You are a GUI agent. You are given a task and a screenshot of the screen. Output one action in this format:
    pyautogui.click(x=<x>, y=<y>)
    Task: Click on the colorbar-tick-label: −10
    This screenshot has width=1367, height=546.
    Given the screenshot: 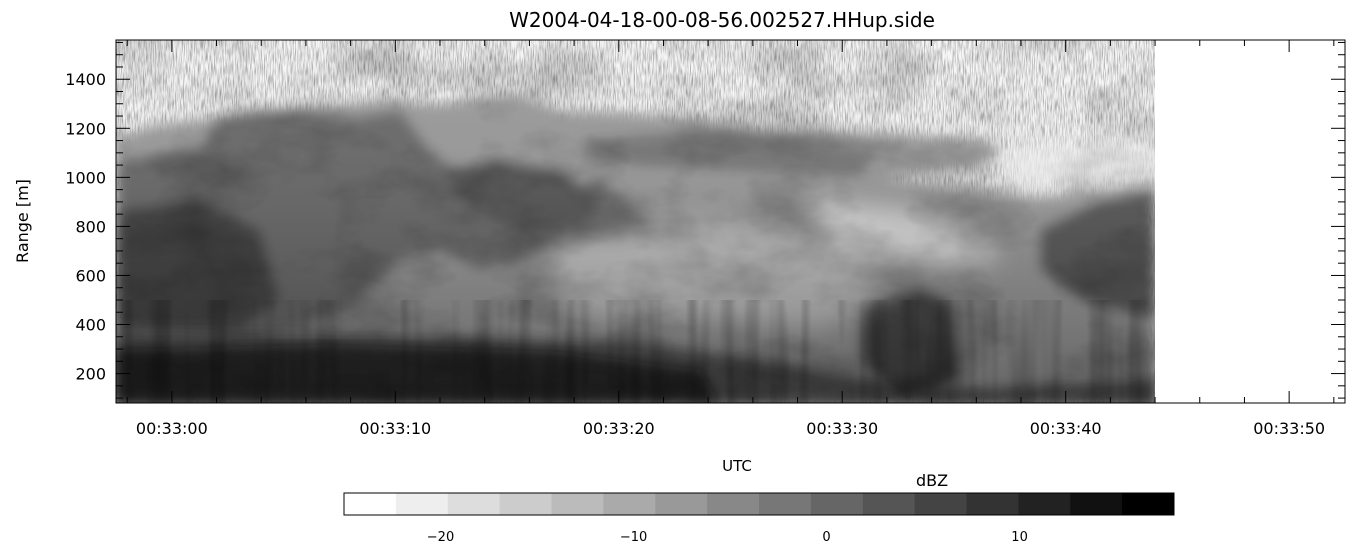 What is the action you would take?
    pyautogui.click(x=633, y=537)
    